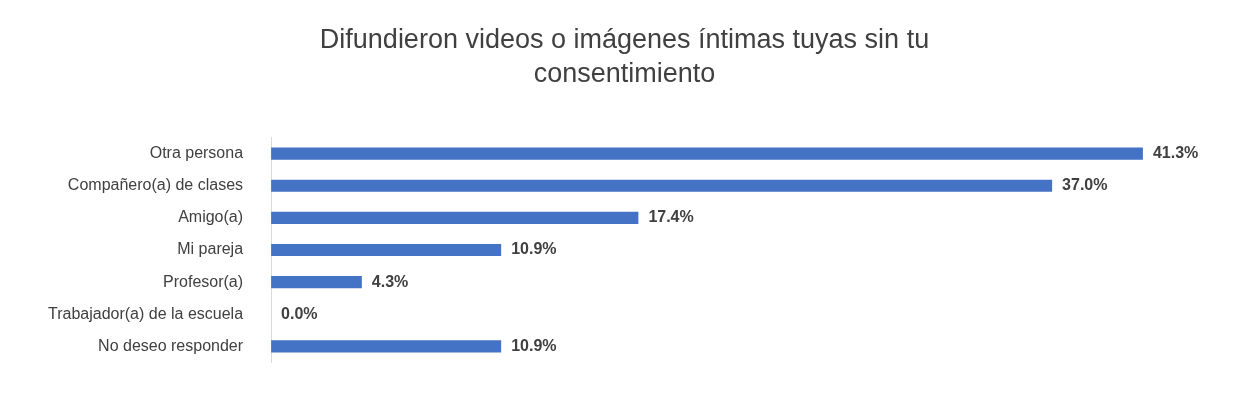  Describe the element at coordinates (299, 313) in the screenshot. I see `data-label: 0.0%` at that location.